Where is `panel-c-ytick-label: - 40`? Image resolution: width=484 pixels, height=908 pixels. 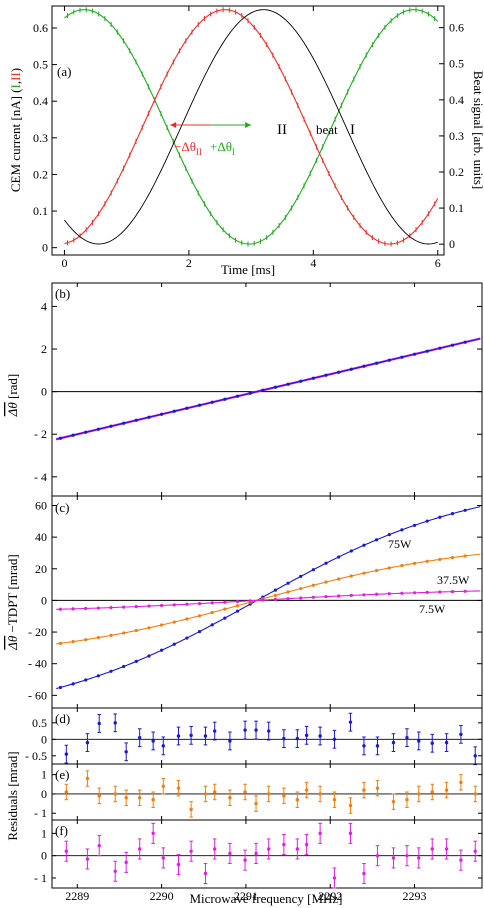 panel-c-ytick-label: - 40 is located at coordinates (37, 664).